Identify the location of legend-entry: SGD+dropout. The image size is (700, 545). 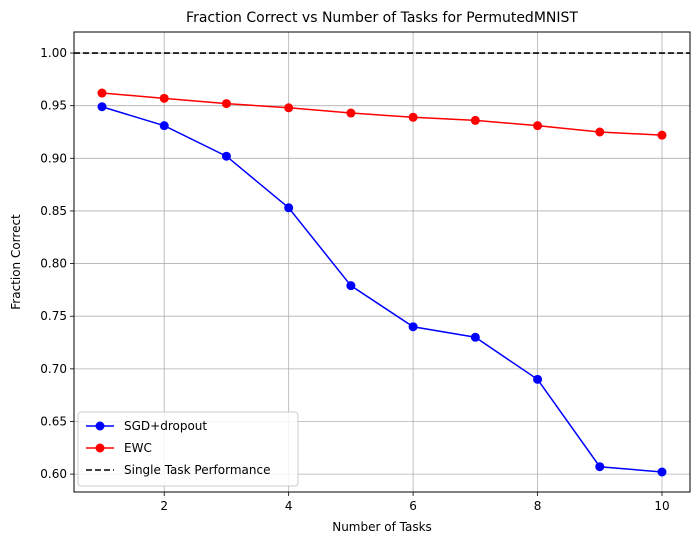
(146, 426).